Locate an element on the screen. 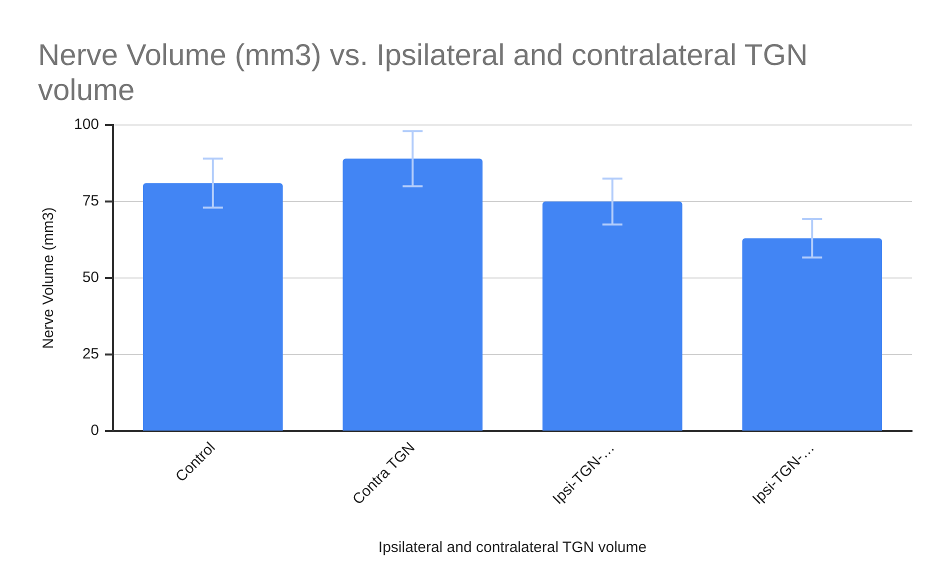  y-tick-label: 100 is located at coordinates (87, 125).